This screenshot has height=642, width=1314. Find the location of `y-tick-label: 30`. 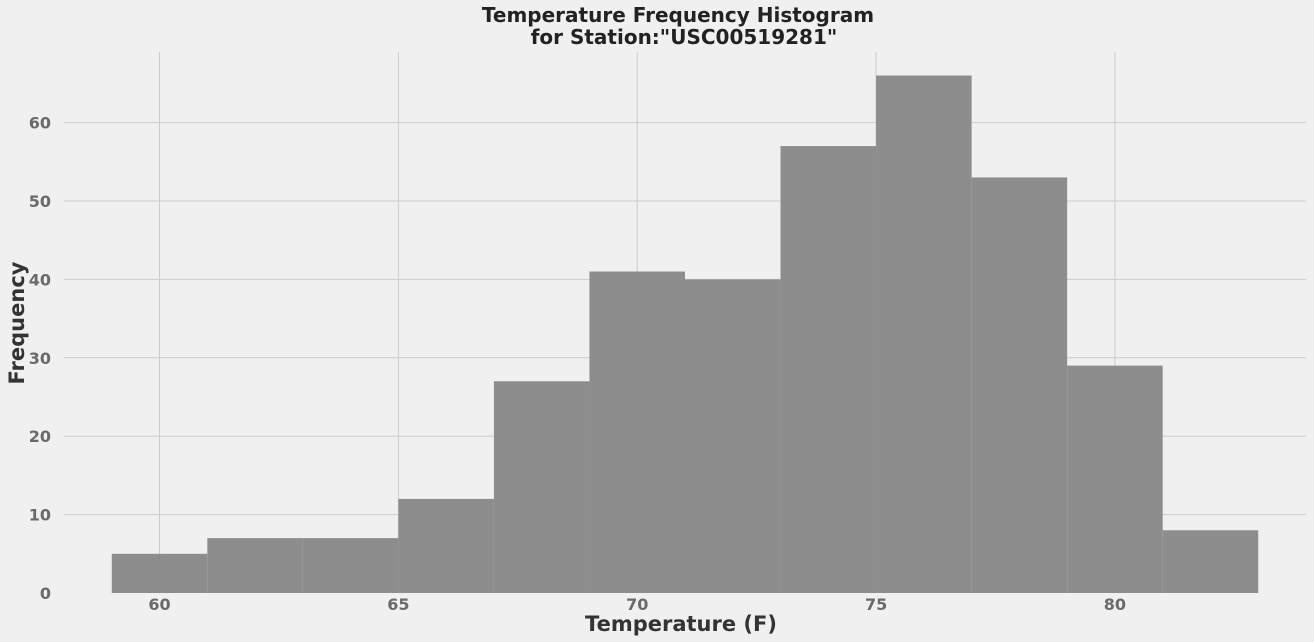

y-tick-label: 30 is located at coordinates (40, 358).